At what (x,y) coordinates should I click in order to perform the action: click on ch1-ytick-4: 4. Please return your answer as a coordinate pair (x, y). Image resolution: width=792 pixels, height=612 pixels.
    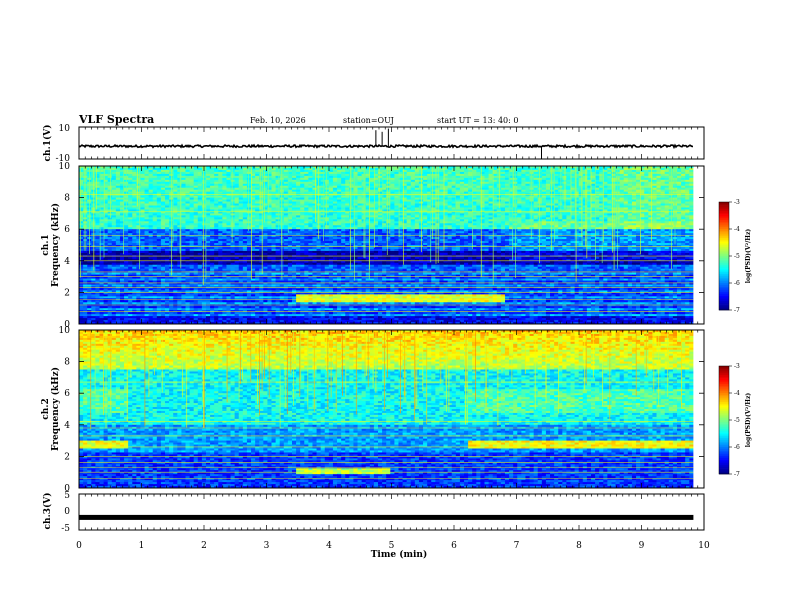
    Looking at the image, I should click on (67, 262).